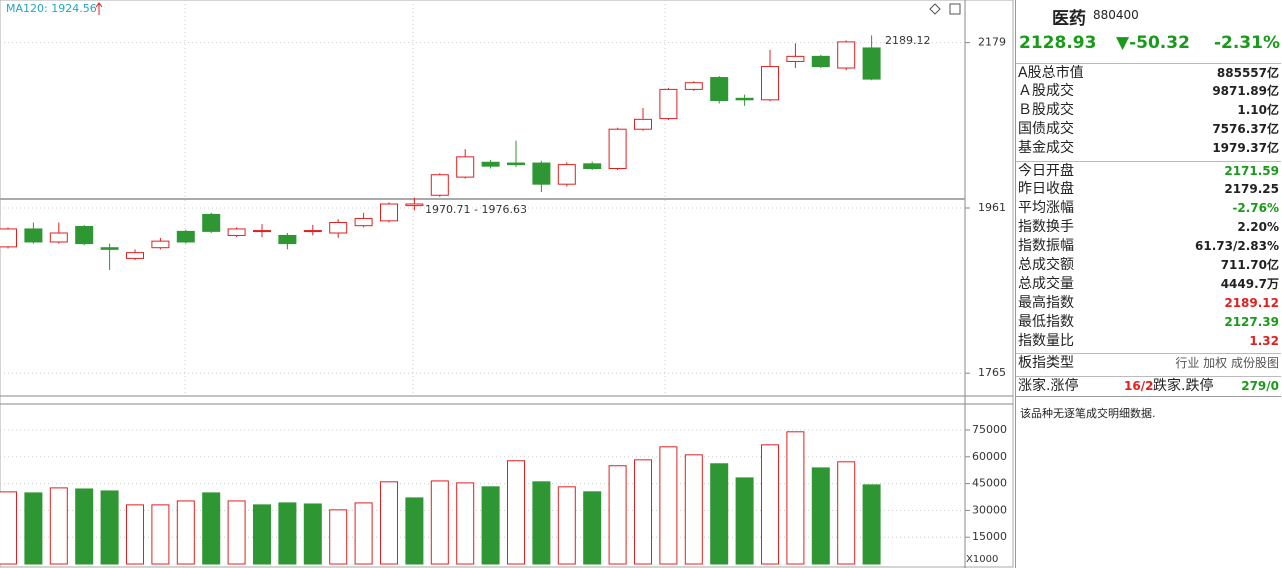  I want to click on price: 2128.93, so click(1058, 43).